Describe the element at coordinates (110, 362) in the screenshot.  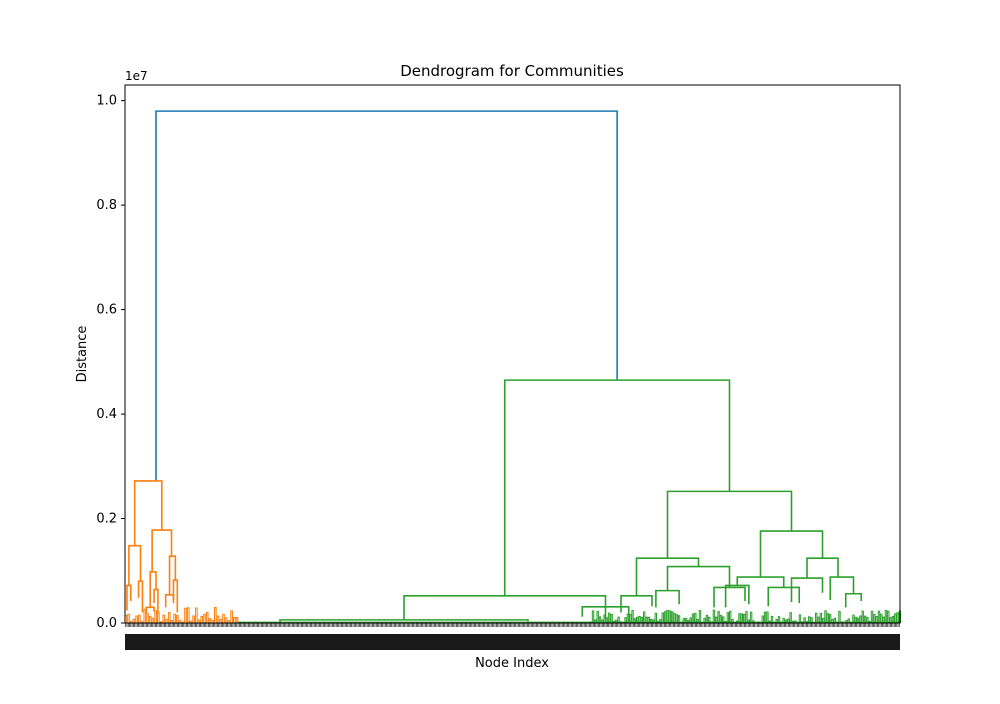
I see `y-ticks: 0.0 0.2 0.4 0.6 0.8 1.0` at that location.